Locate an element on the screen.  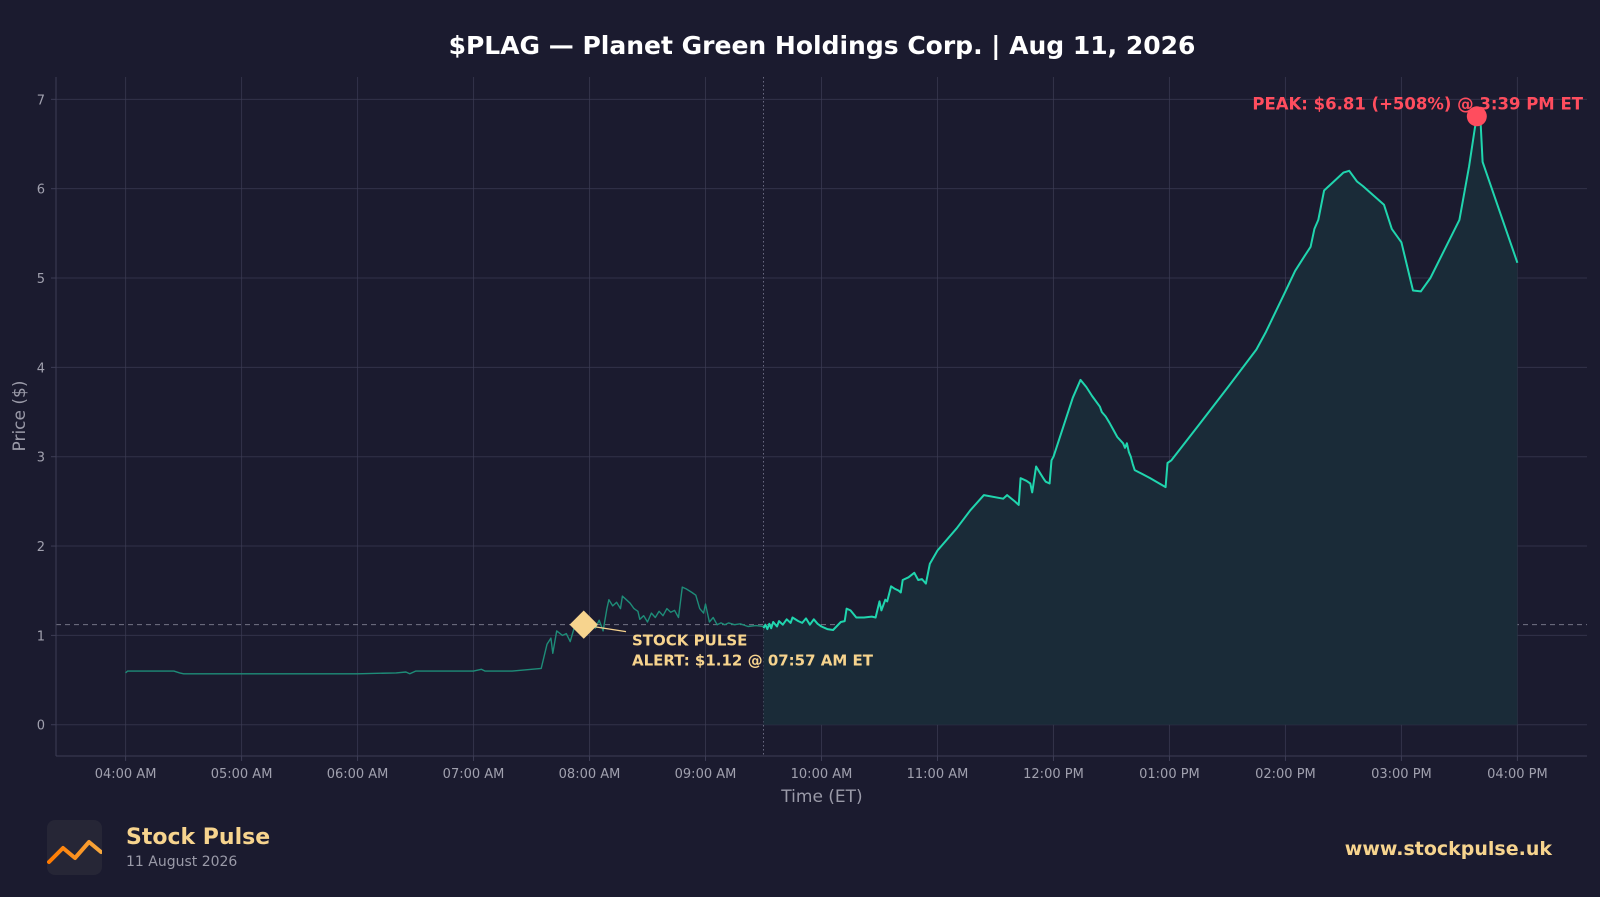
alert-label-line: STOCK PULSE is located at coordinates (689, 641).